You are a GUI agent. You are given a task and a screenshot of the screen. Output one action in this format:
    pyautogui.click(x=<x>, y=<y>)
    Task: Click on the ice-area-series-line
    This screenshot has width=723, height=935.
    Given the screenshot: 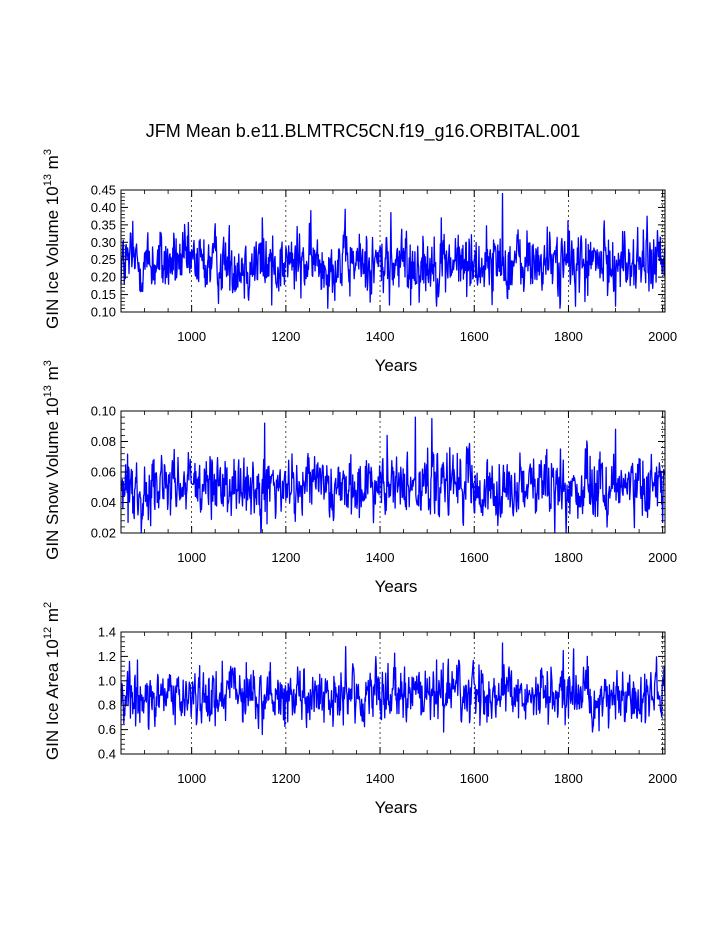 What is the action you would take?
    pyautogui.click(x=393, y=689)
    